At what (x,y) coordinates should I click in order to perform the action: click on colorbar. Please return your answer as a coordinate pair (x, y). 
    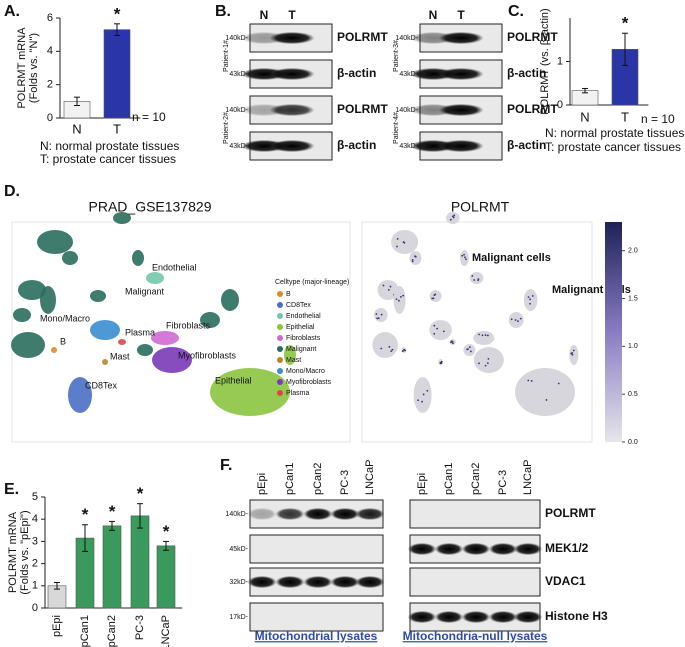
    Looking at the image, I should click on (613, 332).